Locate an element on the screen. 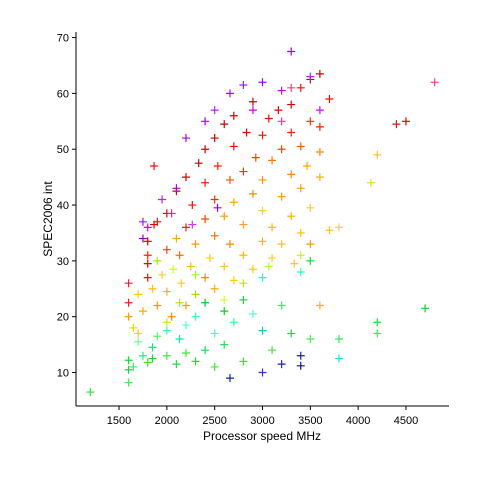 The image size is (480, 480). y-tick-label: 30 is located at coordinates (63, 262).